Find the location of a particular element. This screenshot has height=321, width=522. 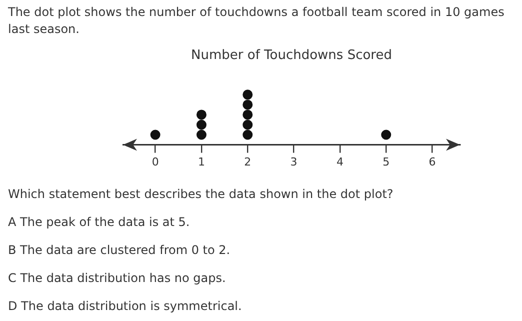

text: C The data distribution has no gaps. is located at coordinates (117, 278).